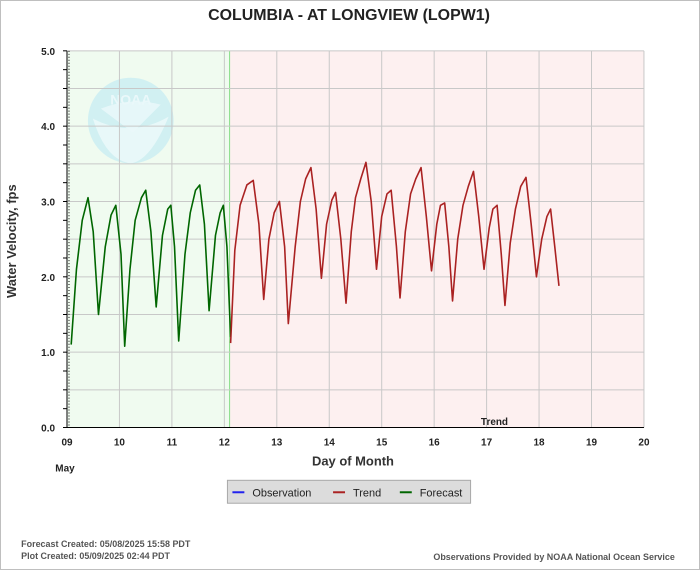  What do you see at coordinates (151, 265) in the screenshot?
I see `series-line-forecast` at bounding box center [151, 265].